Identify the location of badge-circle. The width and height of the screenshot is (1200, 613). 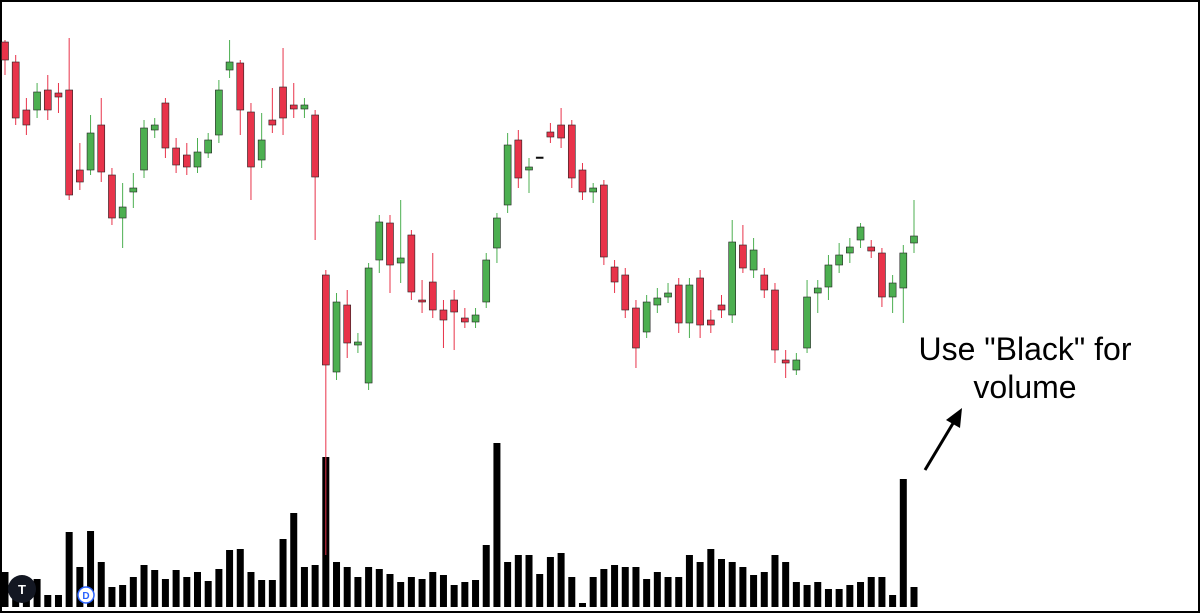
(86, 595).